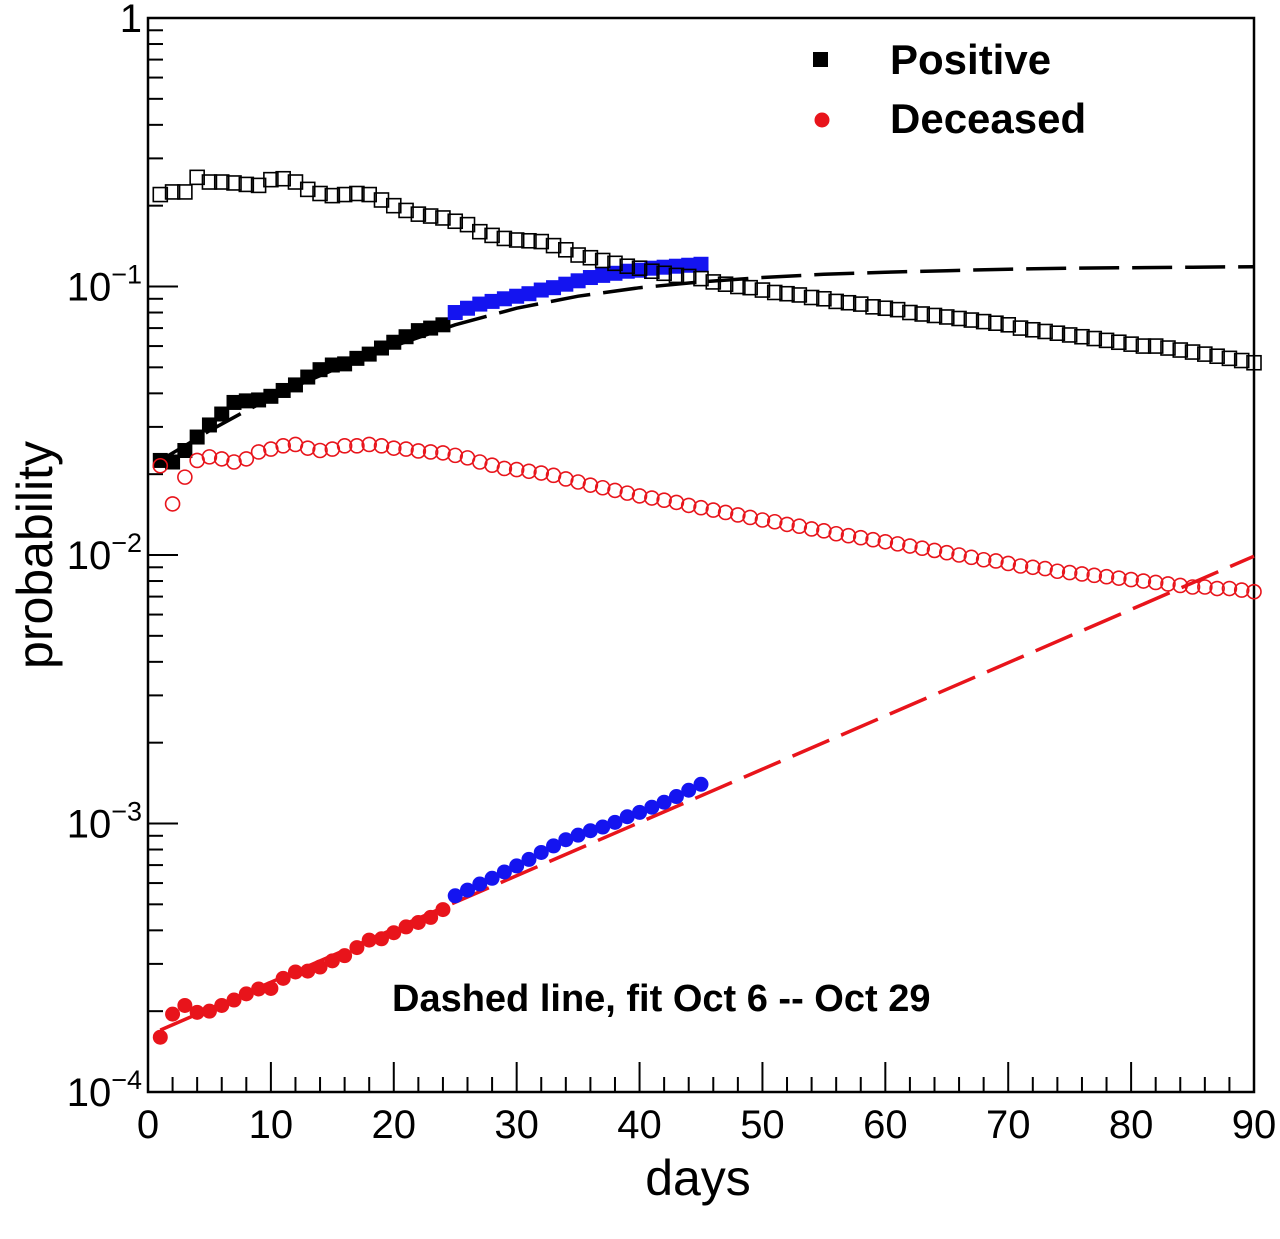 The image size is (1280, 1239). What do you see at coordinates (1131, 1125) in the screenshot?
I see `x-tick-label: 80` at bounding box center [1131, 1125].